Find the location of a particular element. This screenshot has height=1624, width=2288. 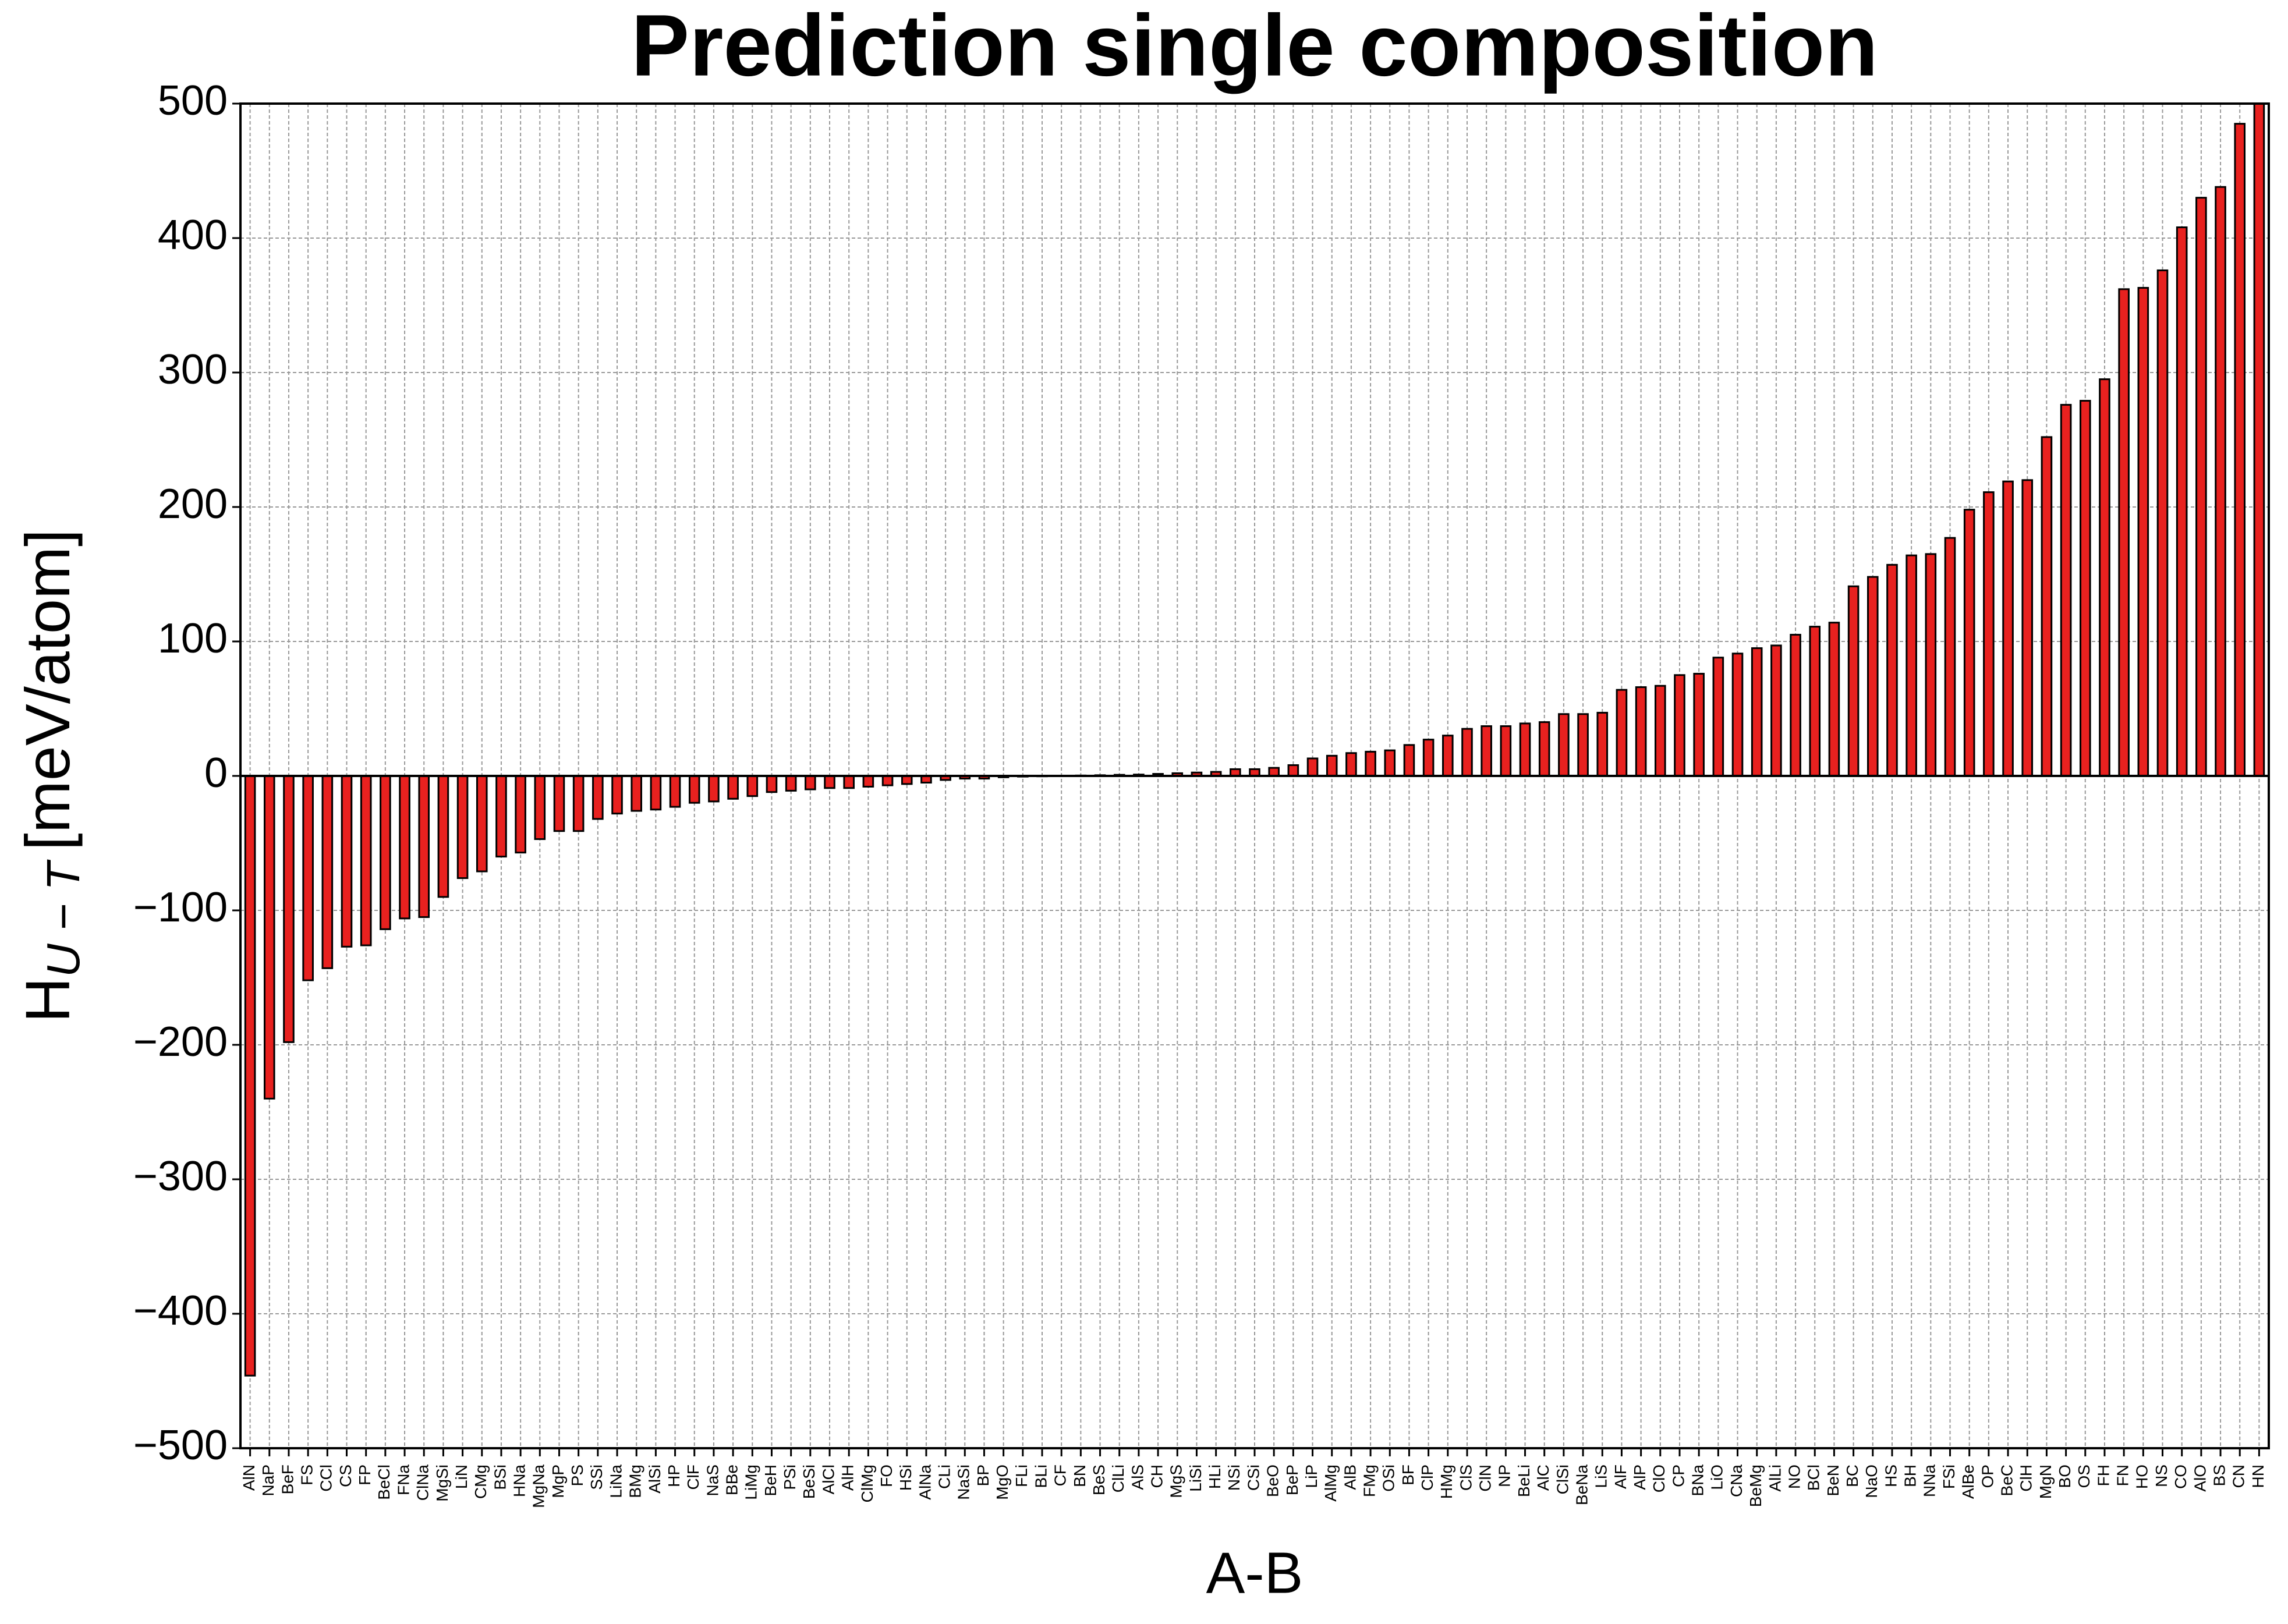

x-tick-label: BeMg is located at coordinates (1756, 1486).